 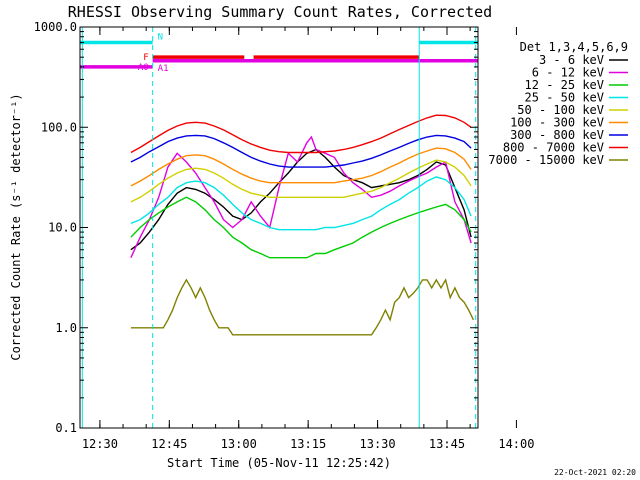 I want to click on status-label-n: N, so click(x=160, y=38).